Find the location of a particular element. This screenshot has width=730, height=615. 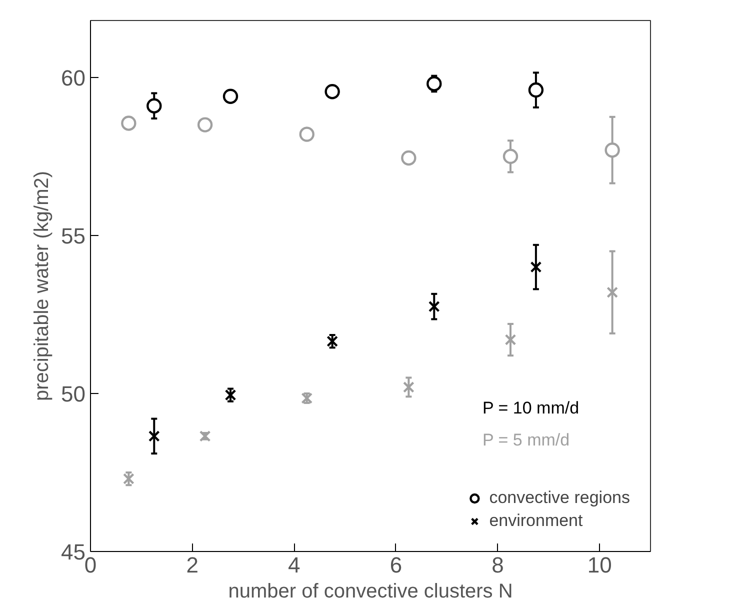

annotation: P = 10 mm/d is located at coordinates (531, 408).